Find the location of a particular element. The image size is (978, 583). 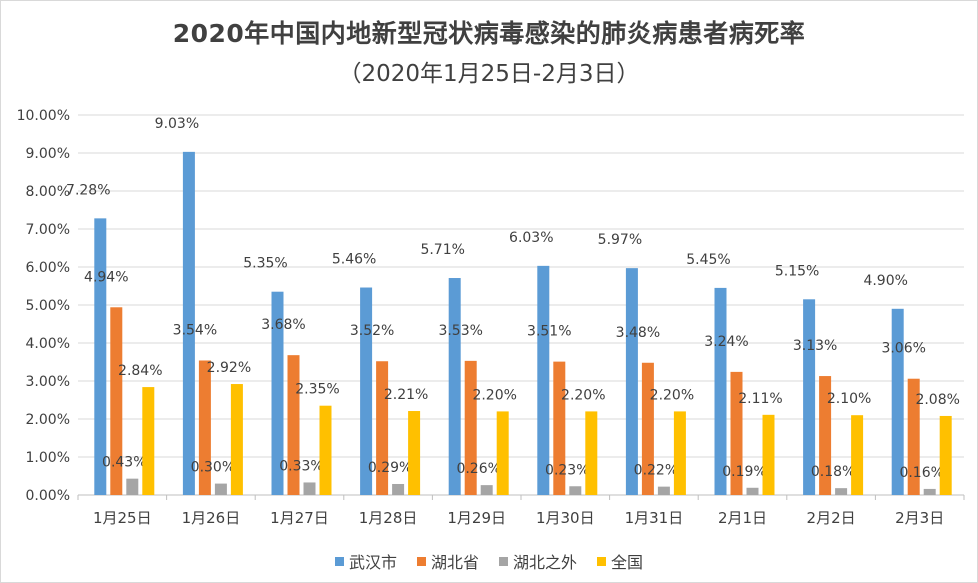

x-tick-label: 1月31日 is located at coordinates (654, 518).